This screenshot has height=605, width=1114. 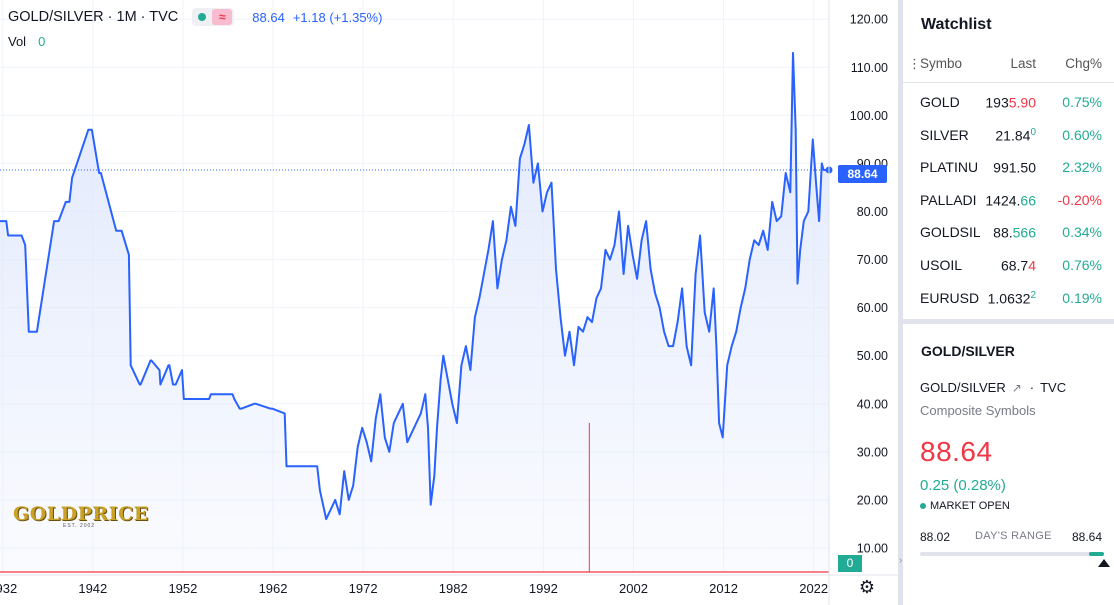 I want to click on market-status: MARKET OPEN, so click(x=965, y=506).